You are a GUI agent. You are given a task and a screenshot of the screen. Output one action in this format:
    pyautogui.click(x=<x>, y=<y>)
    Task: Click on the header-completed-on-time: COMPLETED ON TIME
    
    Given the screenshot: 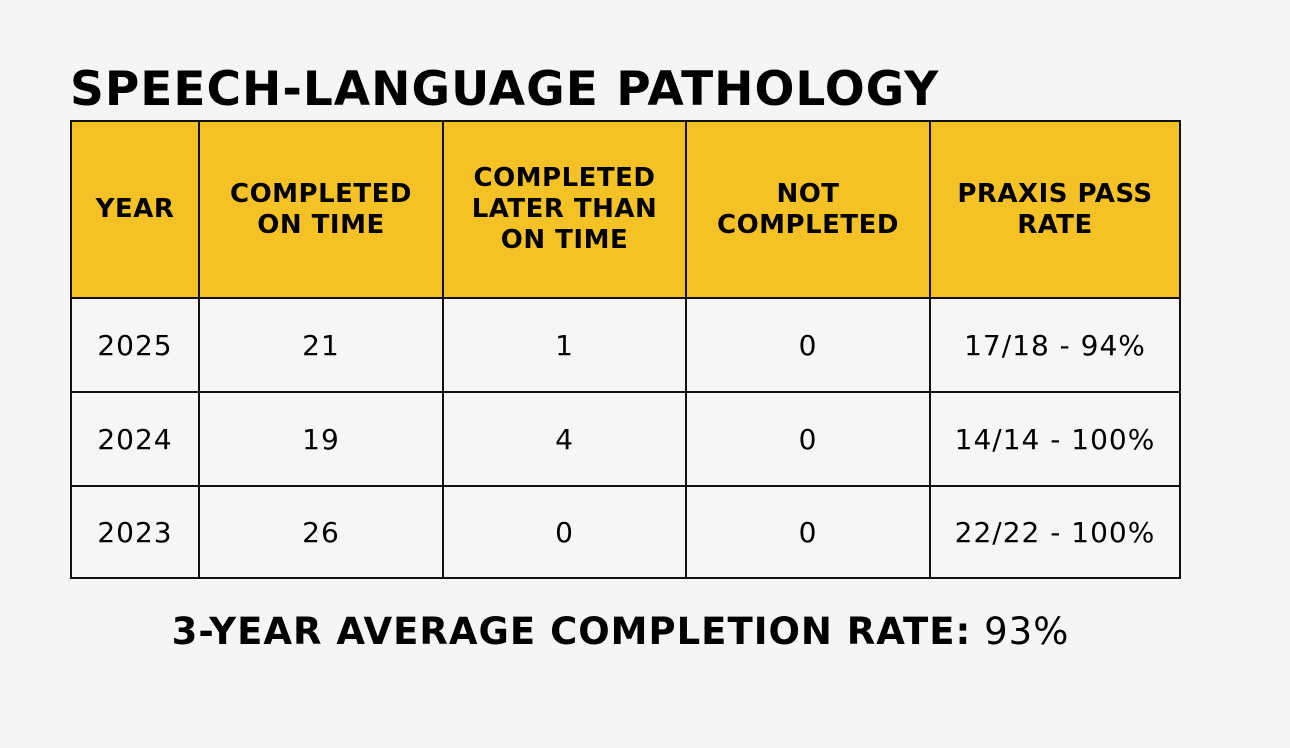 What is the action you would take?
    pyautogui.click(x=321, y=209)
    